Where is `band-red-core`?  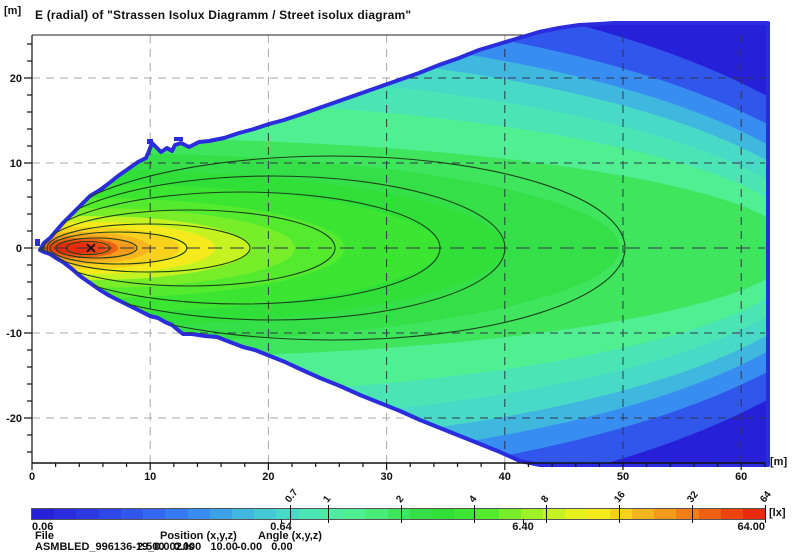 band-red-core is located at coordinates (74, 248).